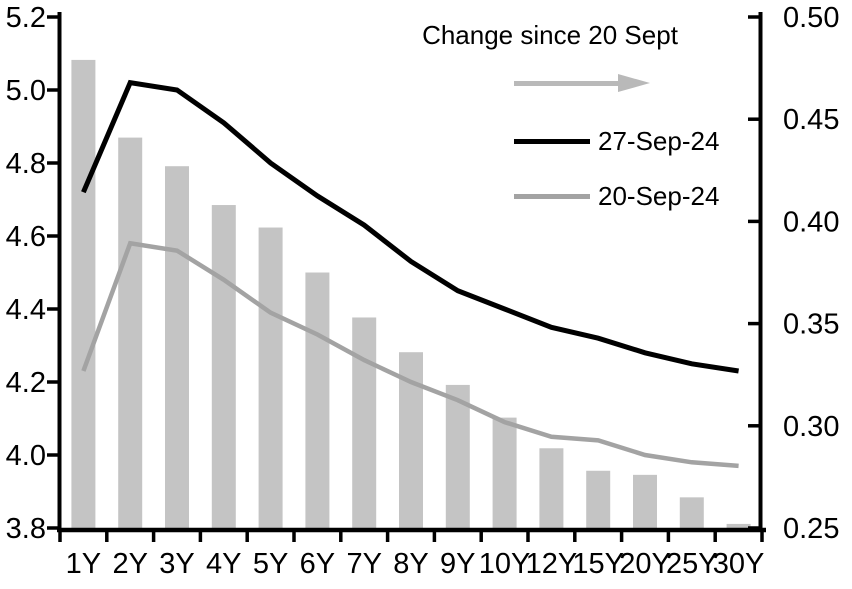 Image resolution: width=852 pixels, height=589 pixels. I want to click on bar-5Y, so click(270, 379).